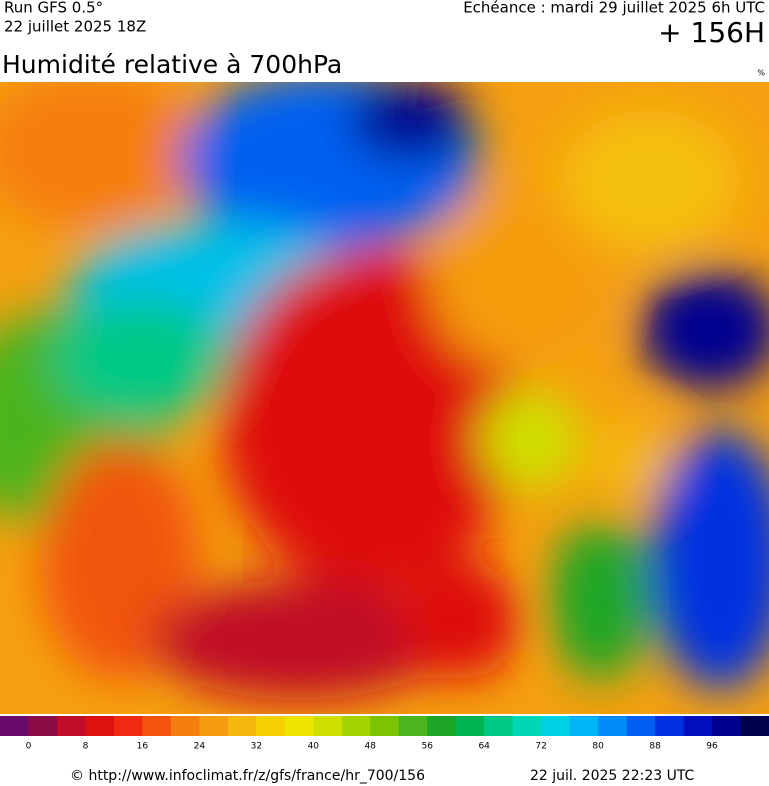 Image resolution: width=769 pixels, height=786 pixels. I want to click on run-date: 22 juillet 2025 18Z, so click(75, 27).